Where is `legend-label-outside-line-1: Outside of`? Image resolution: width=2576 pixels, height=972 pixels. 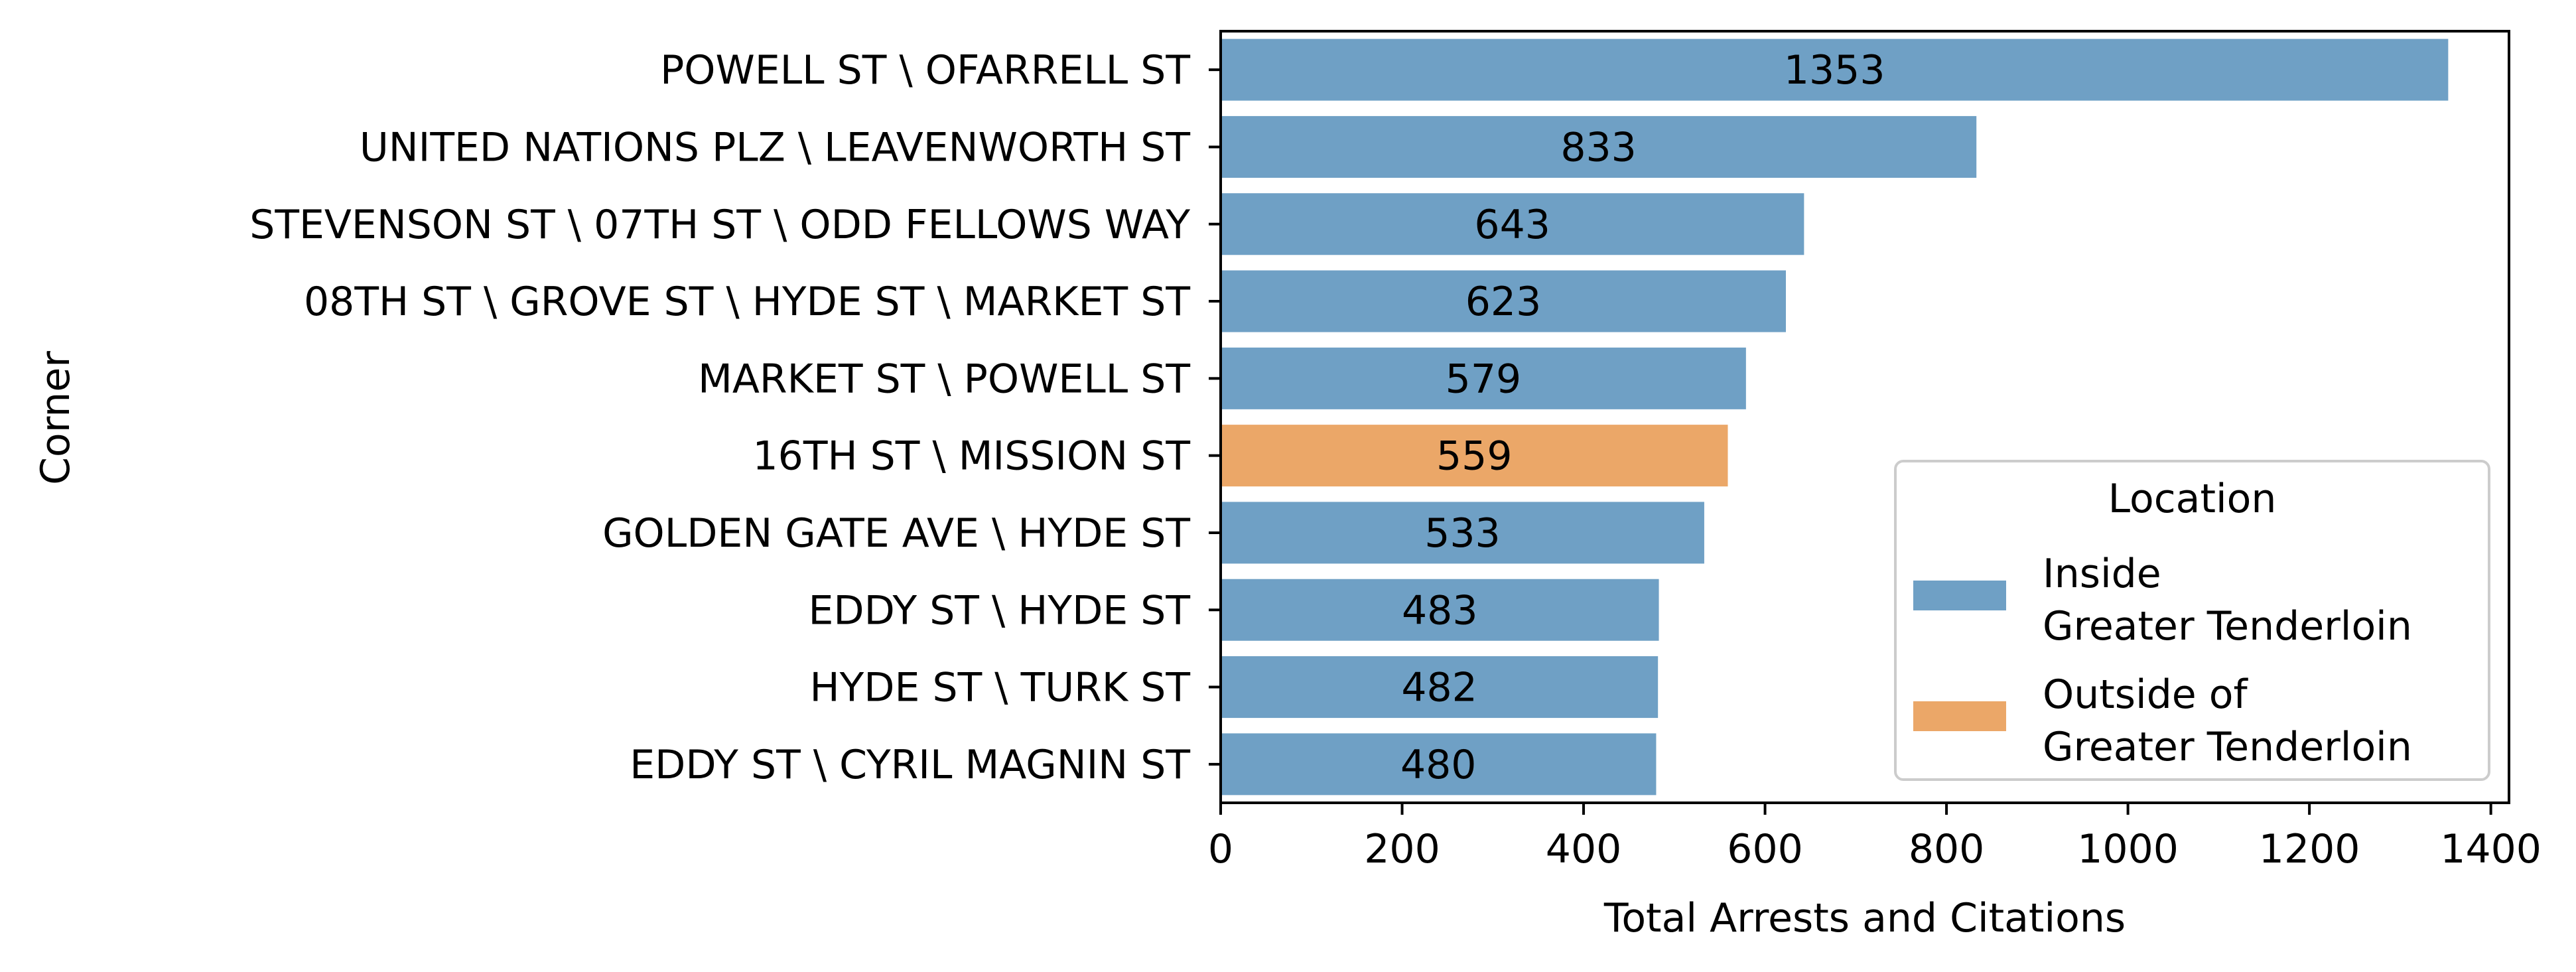
legend-label-outside-line-1: Outside of is located at coordinates (2145, 695).